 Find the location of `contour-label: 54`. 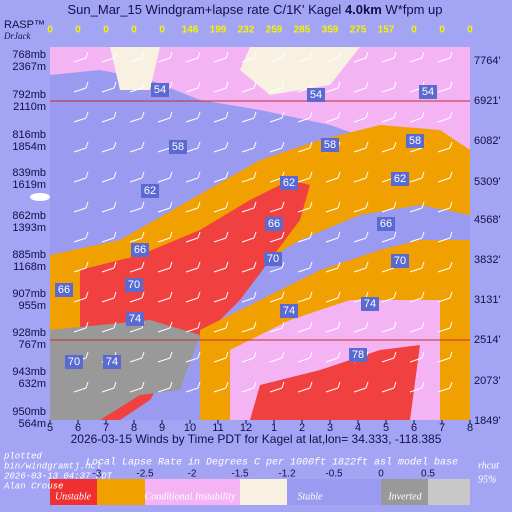

contour-label: 54 is located at coordinates (428, 92).